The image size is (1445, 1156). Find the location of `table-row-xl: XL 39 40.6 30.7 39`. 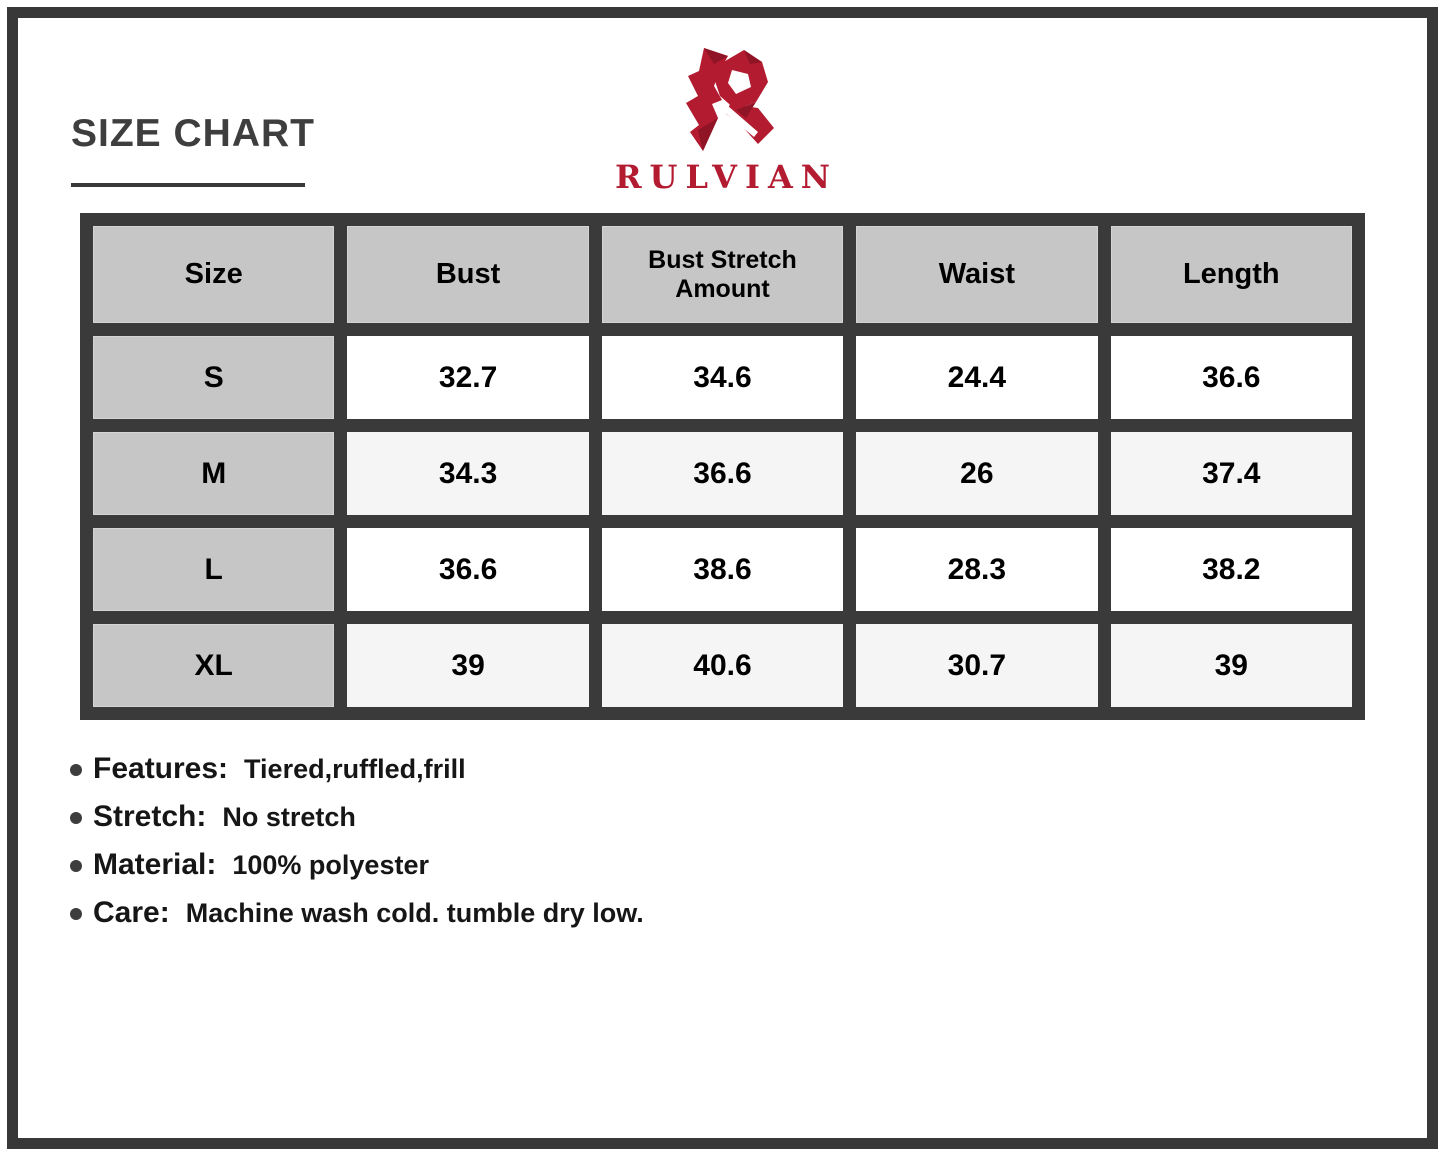

table-row-xl: XL 39 40.6 30.7 39 is located at coordinates (722, 665).